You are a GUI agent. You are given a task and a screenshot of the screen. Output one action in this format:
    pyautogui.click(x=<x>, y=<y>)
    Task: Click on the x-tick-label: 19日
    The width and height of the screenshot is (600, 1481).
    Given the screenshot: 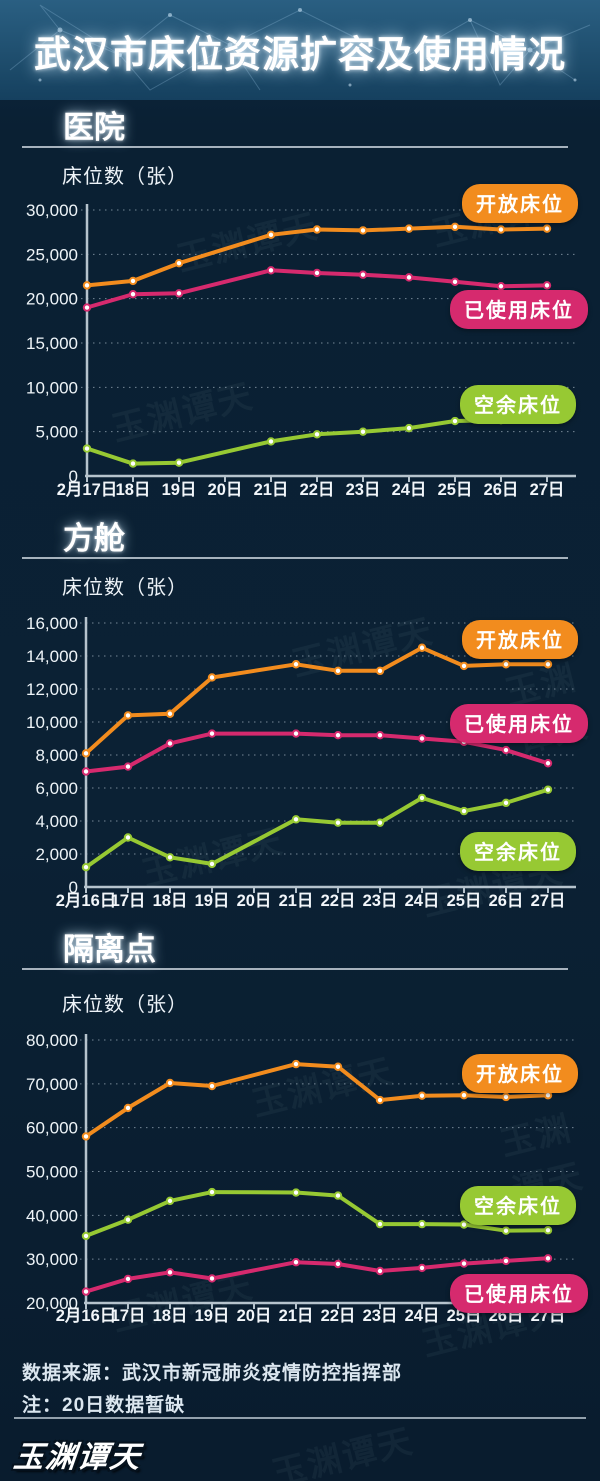 What is the action you would take?
    pyautogui.click(x=212, y=1316)
    